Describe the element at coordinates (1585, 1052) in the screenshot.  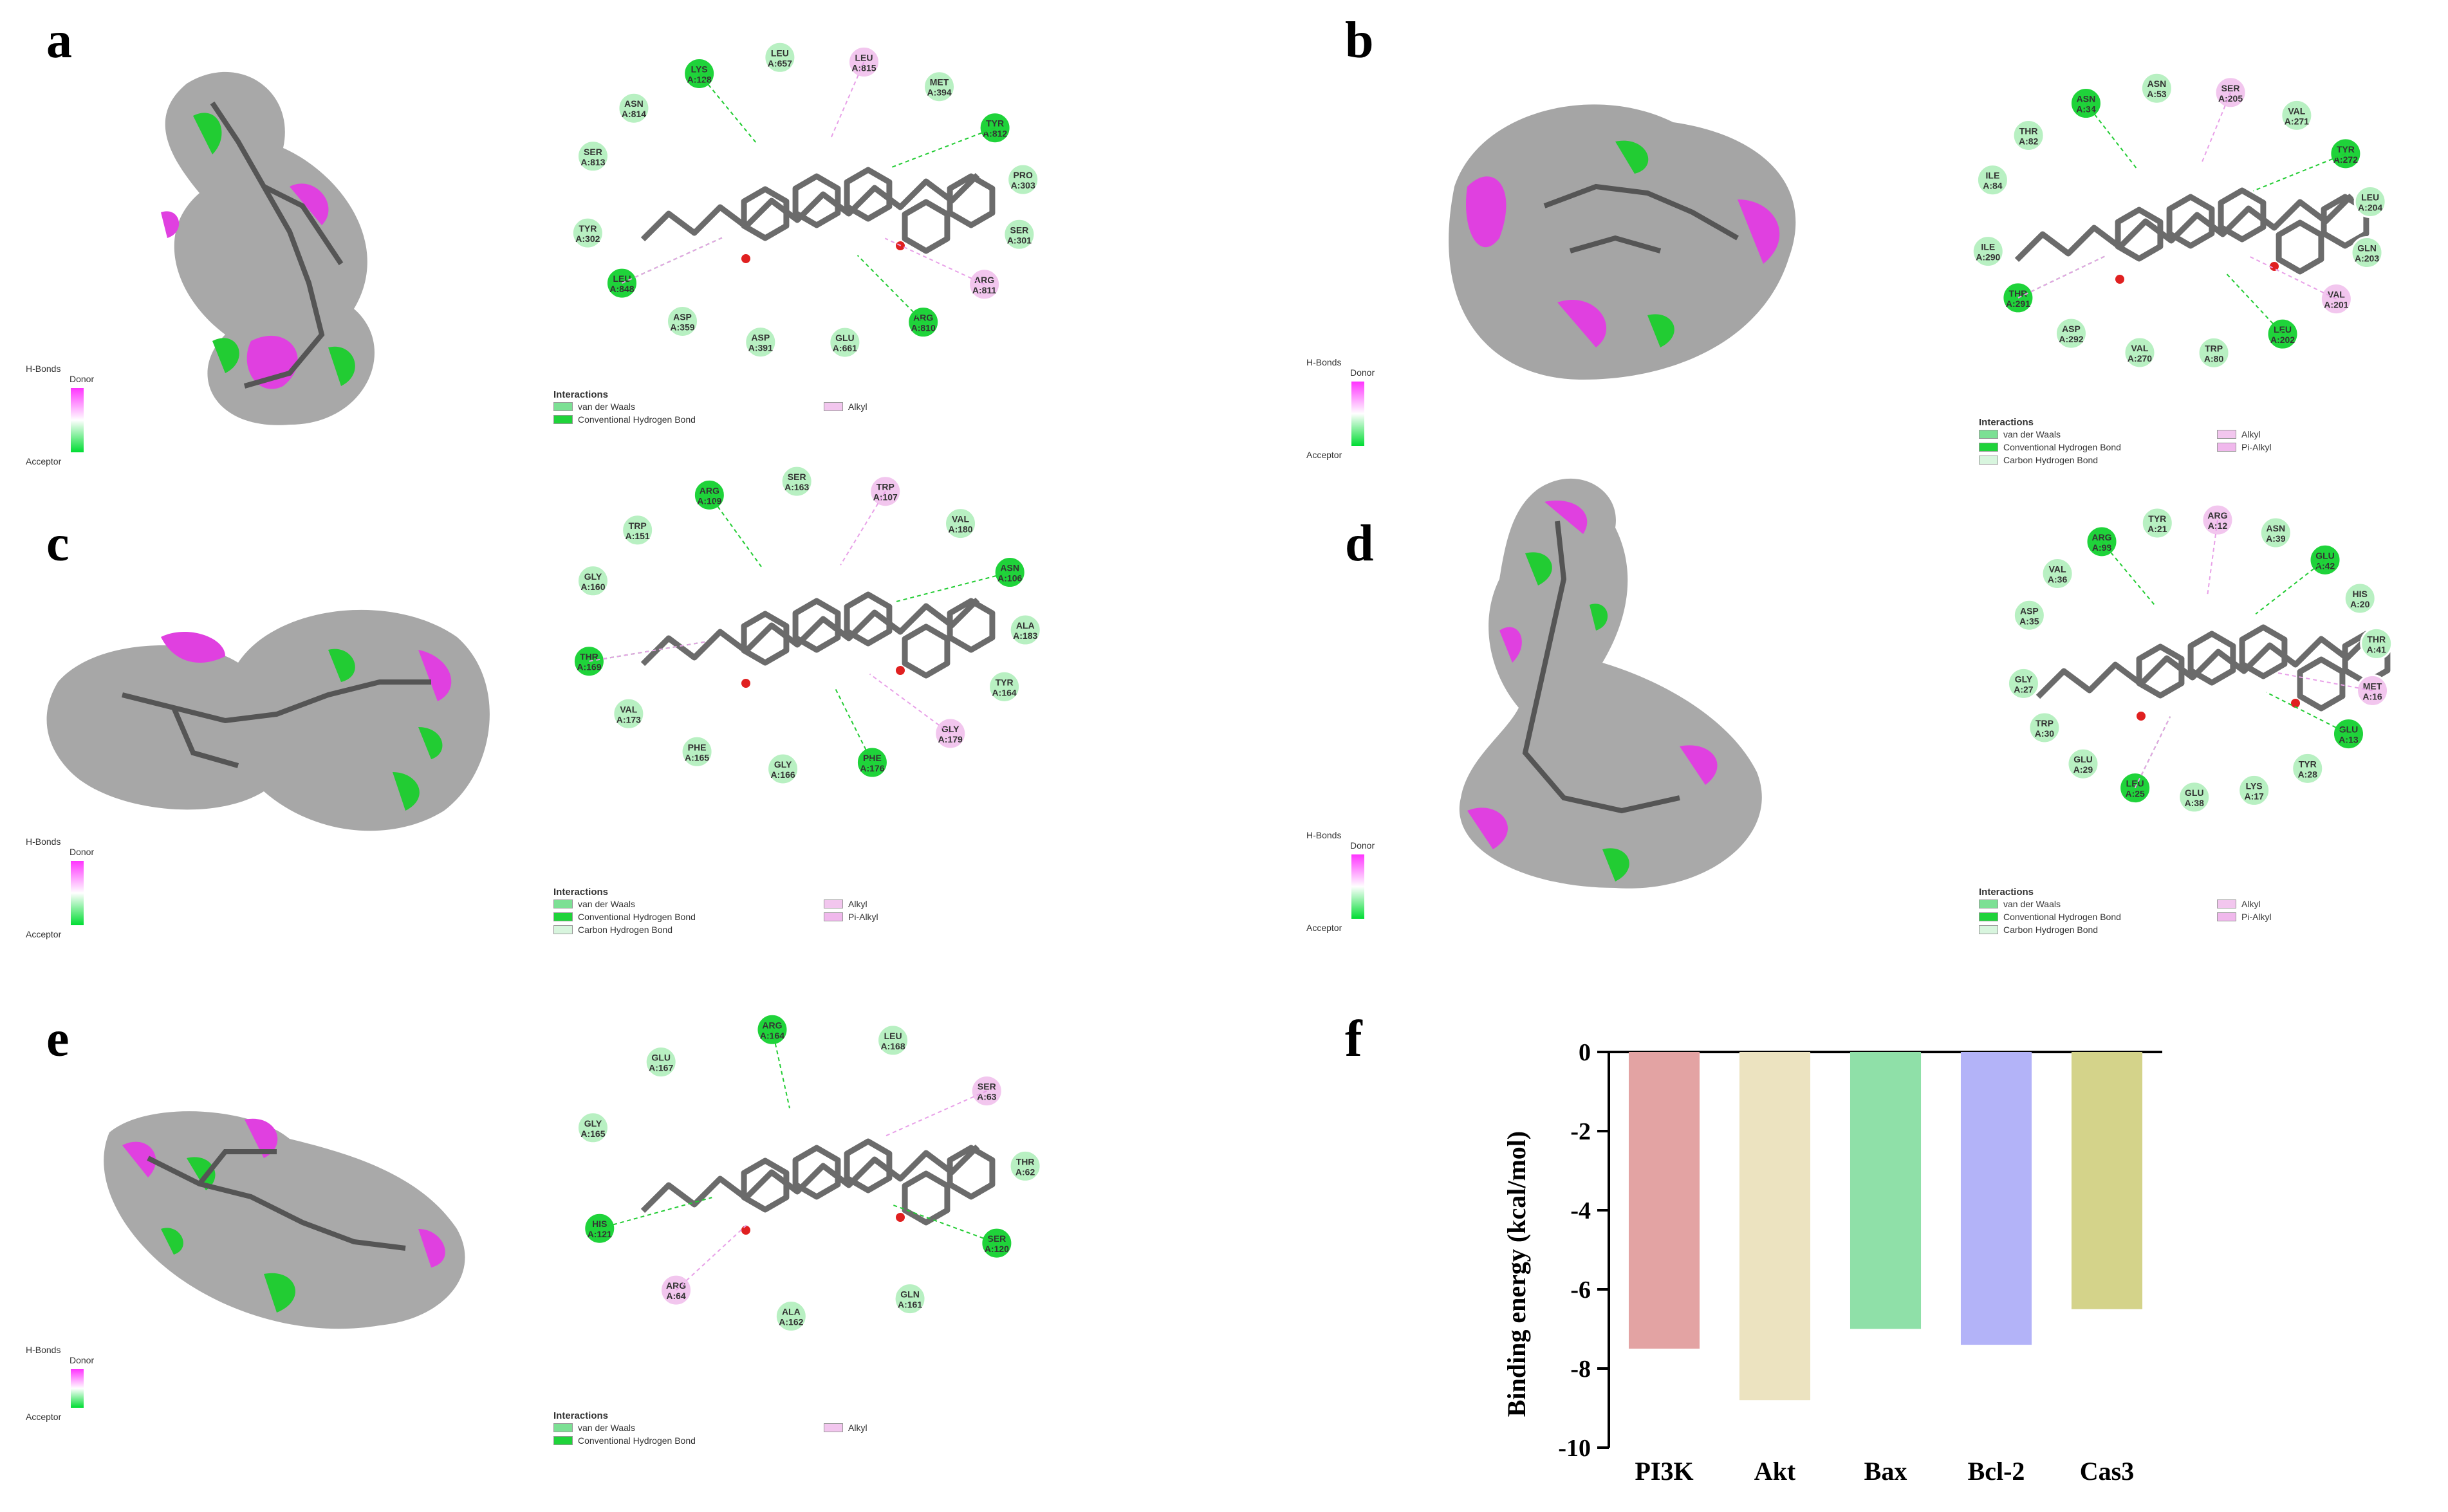
I see `y-tick-label: 0` at that location.